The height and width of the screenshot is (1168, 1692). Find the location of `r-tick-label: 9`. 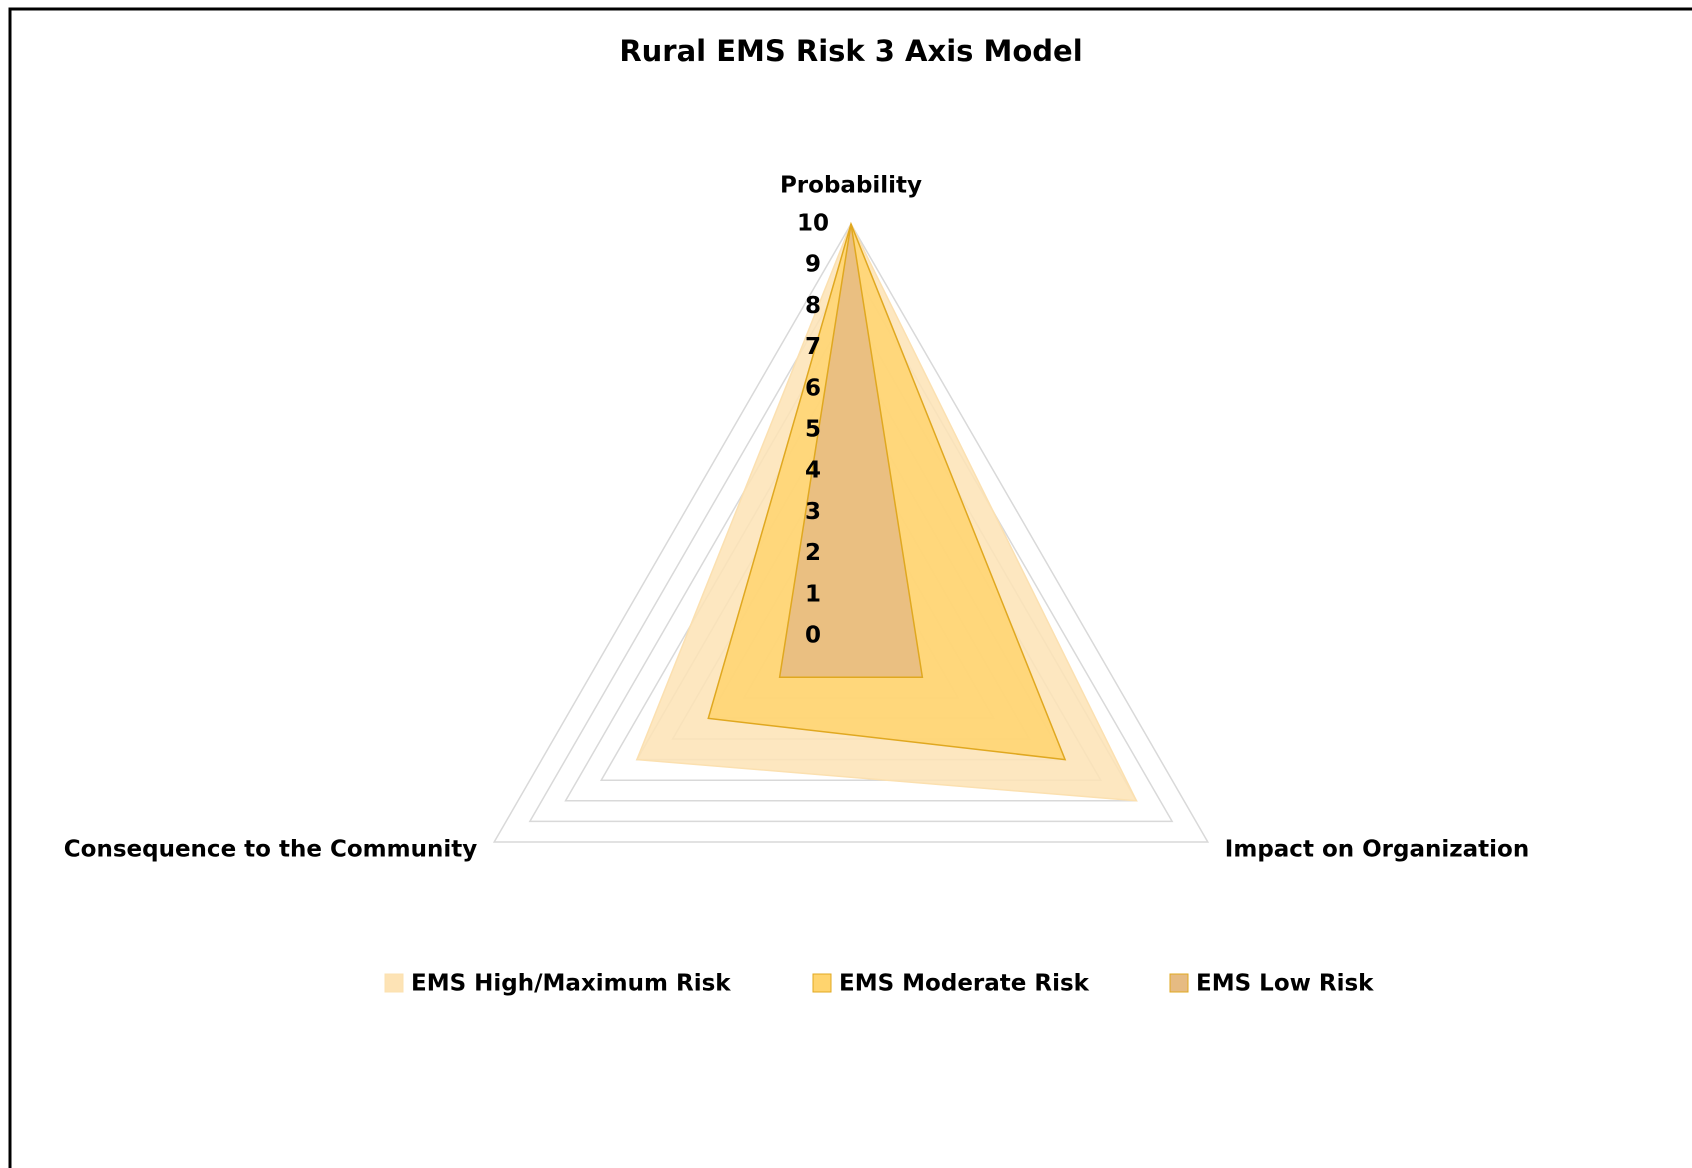

r-tick-label: 9 is located at coordinates (813, 265).